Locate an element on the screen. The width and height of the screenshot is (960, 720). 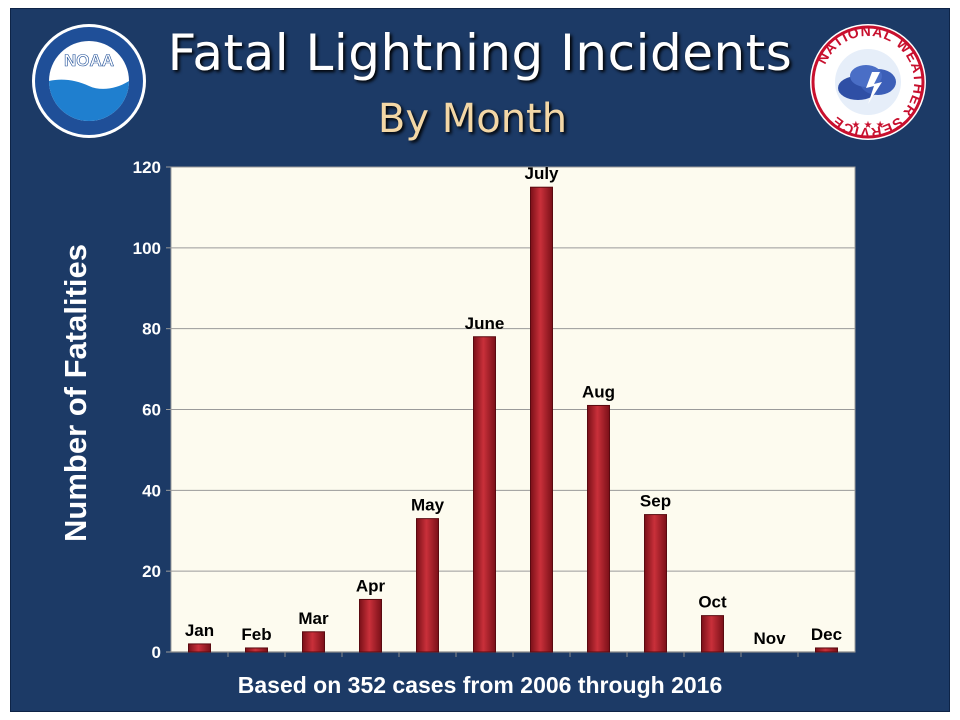
bar-feb is located at coordinates (256, 650).